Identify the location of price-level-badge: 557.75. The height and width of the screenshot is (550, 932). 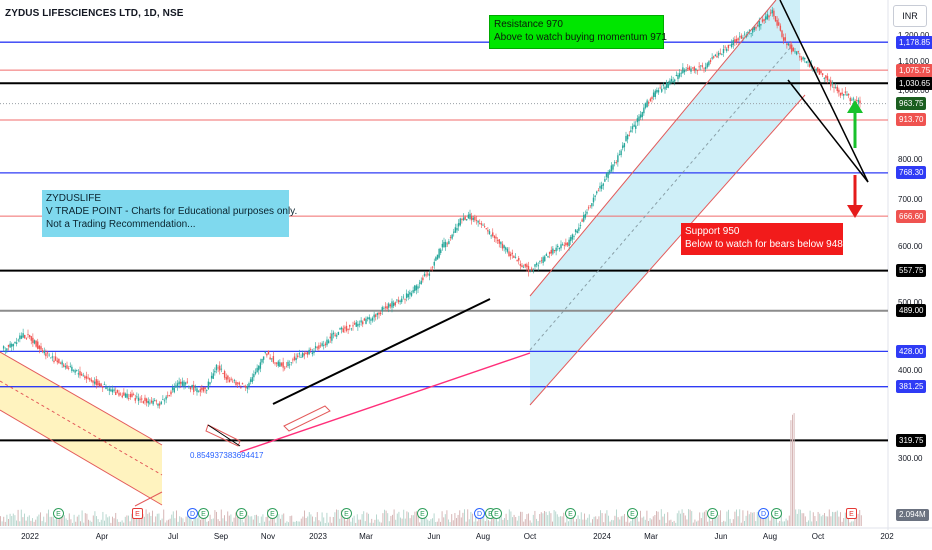
(911, 271).